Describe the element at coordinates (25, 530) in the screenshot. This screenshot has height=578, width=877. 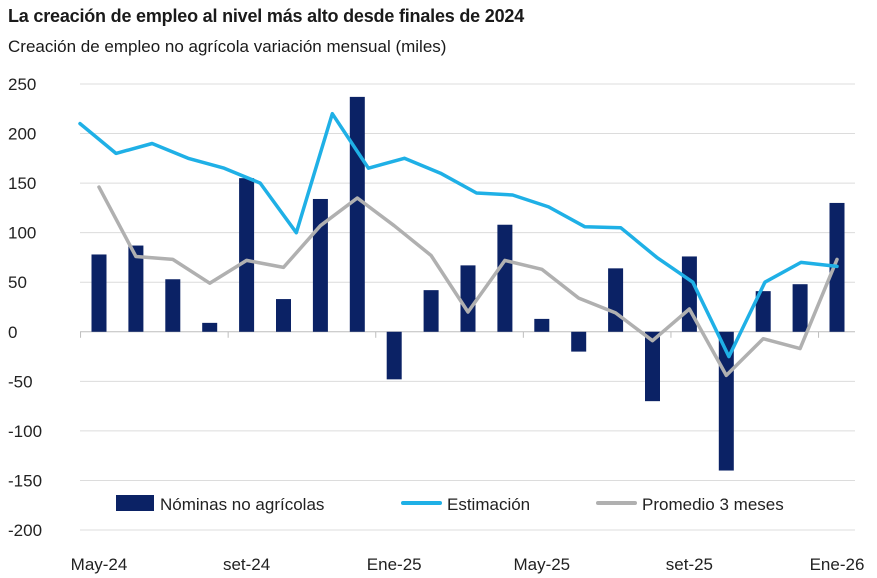
I see `y-tick-label: -200` at that location.